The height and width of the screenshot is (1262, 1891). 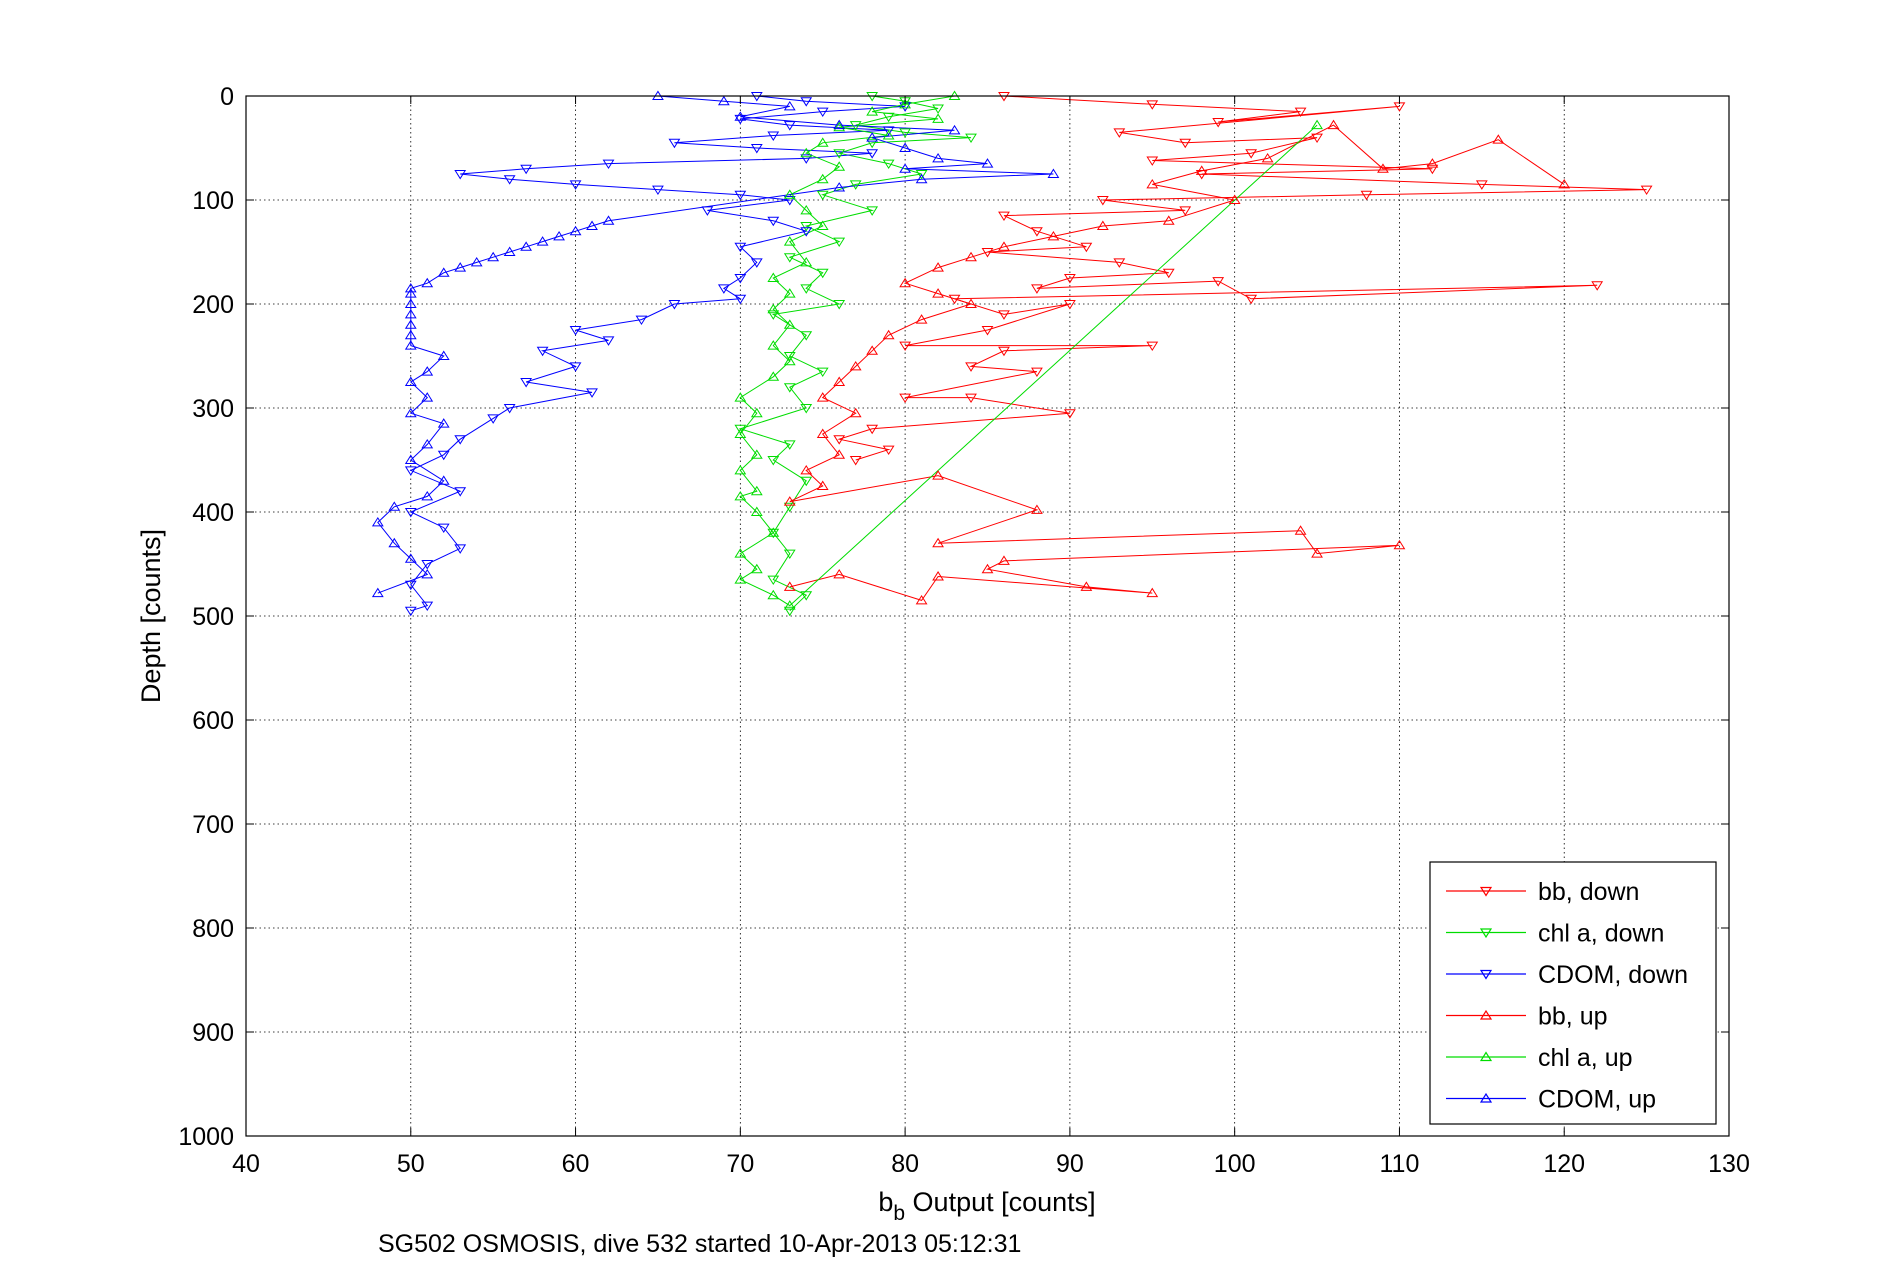 What do you see at coordinates (246, 1164) in the screenshot?
I see `x-tick-label: 40` at bounding box center [246, 1164].